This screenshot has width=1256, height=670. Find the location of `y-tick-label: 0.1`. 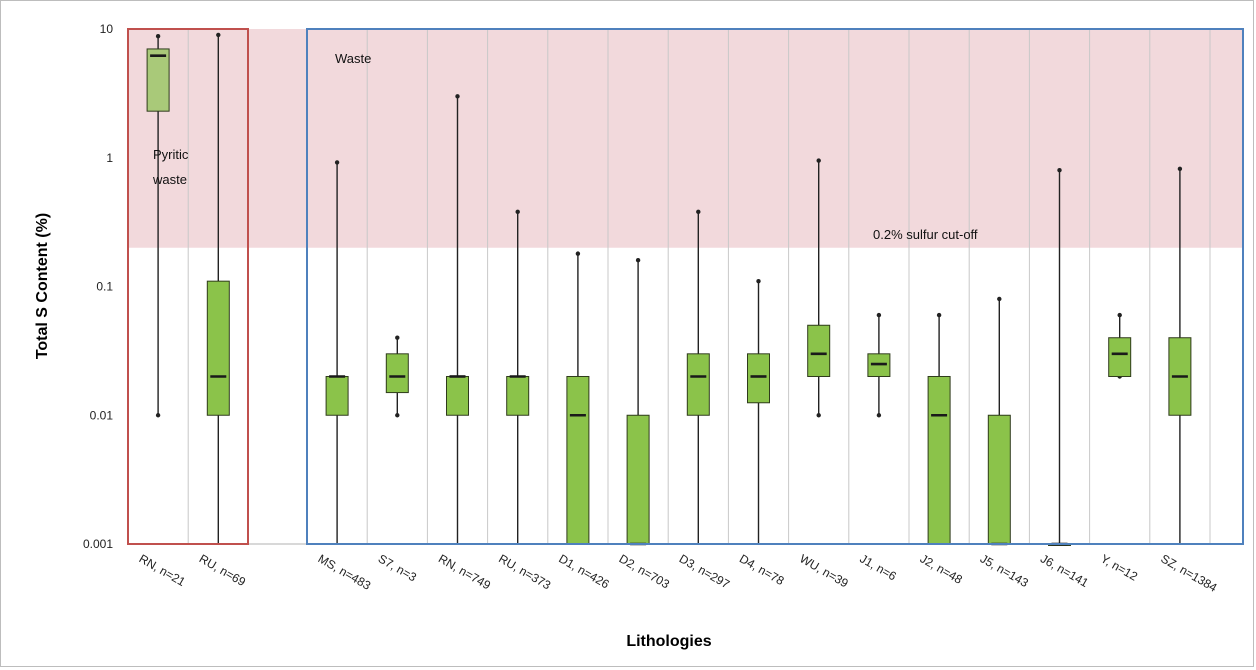

y-tick-label: 0.1 is located at coordinates (104, 287).